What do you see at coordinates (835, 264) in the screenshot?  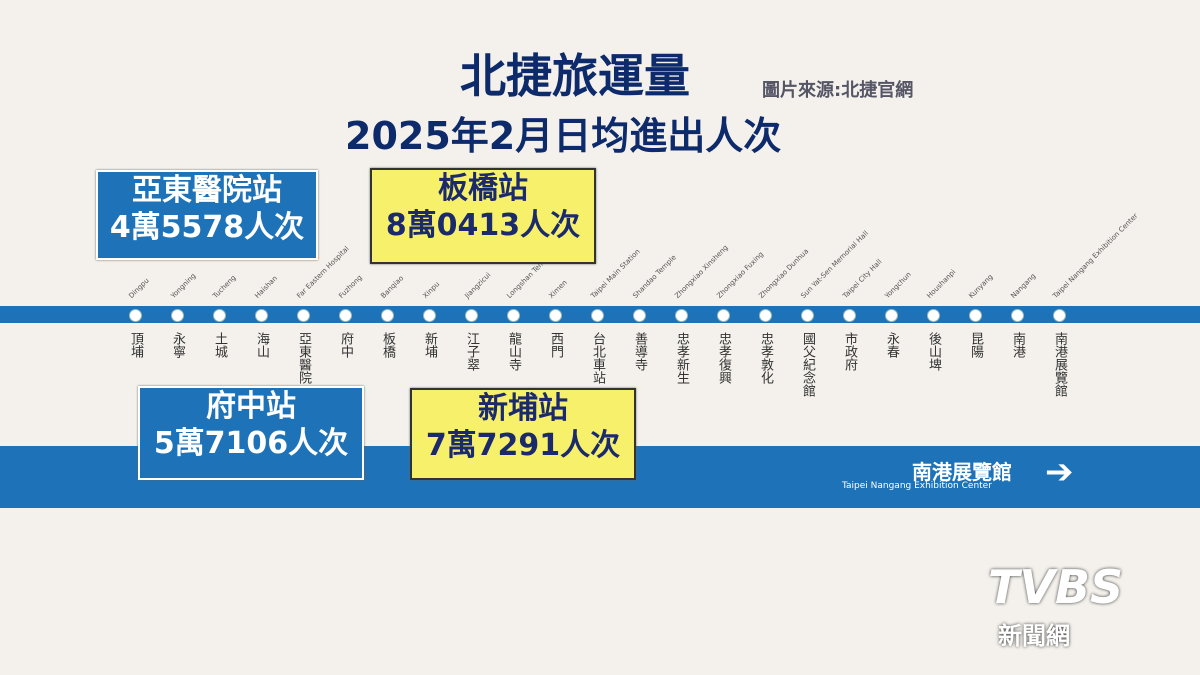 I see `station-en: Sun Yat-Sen Memorial Hall` at bounding box center [835, 264].